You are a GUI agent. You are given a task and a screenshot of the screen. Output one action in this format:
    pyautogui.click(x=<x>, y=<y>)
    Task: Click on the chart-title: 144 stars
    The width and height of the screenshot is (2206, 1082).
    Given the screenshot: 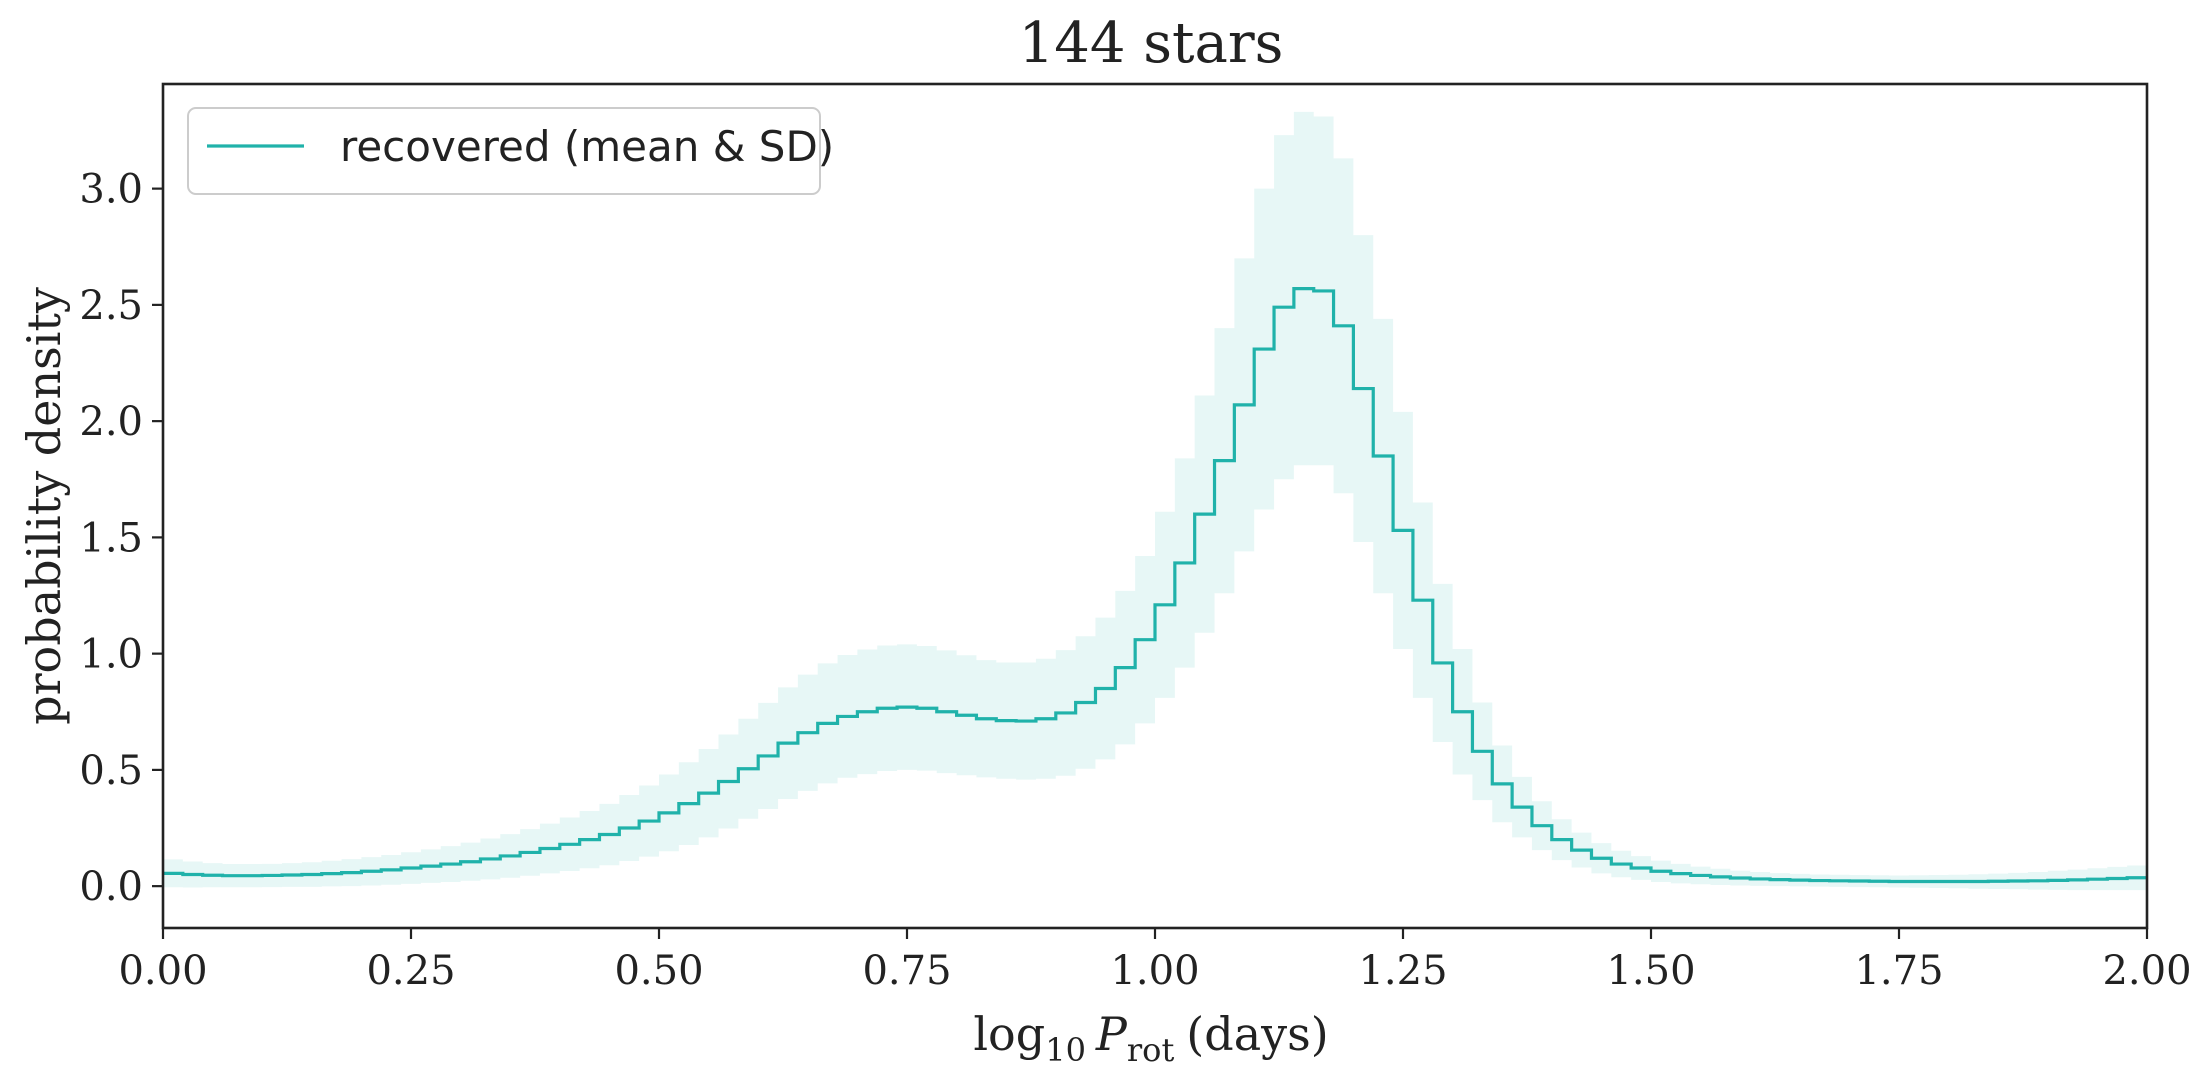 What is the action you would take?
    pyautogui.click(x=1151, y=43)
    